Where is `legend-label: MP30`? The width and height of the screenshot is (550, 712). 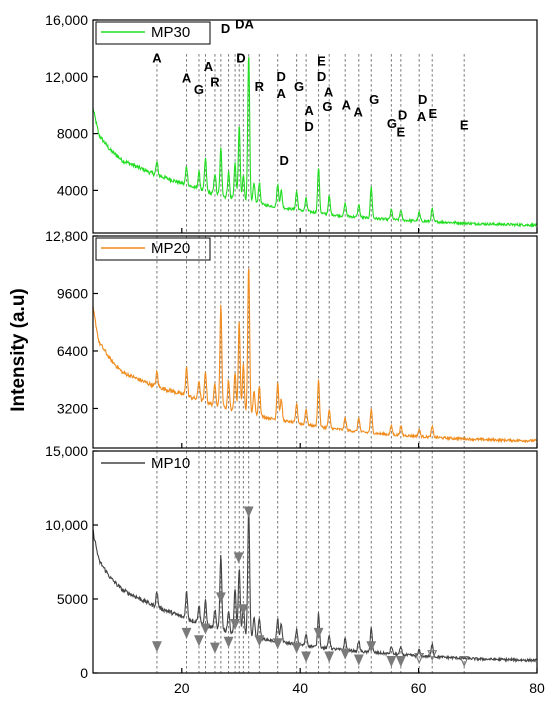
legend-label: MP30 is located at coordinates (170, 32).